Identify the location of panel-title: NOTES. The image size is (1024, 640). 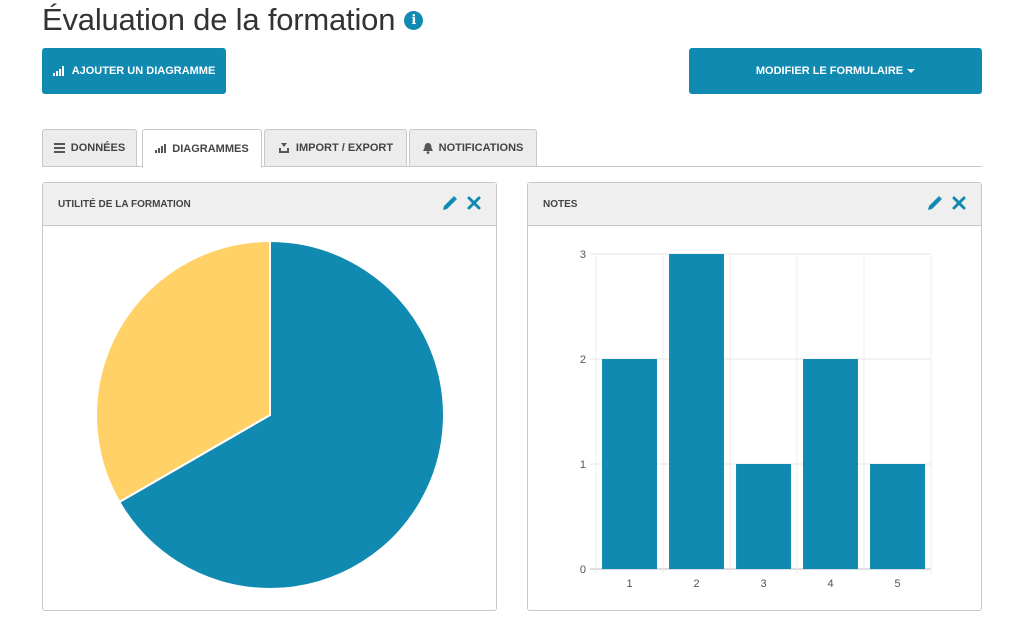
(560, 204).